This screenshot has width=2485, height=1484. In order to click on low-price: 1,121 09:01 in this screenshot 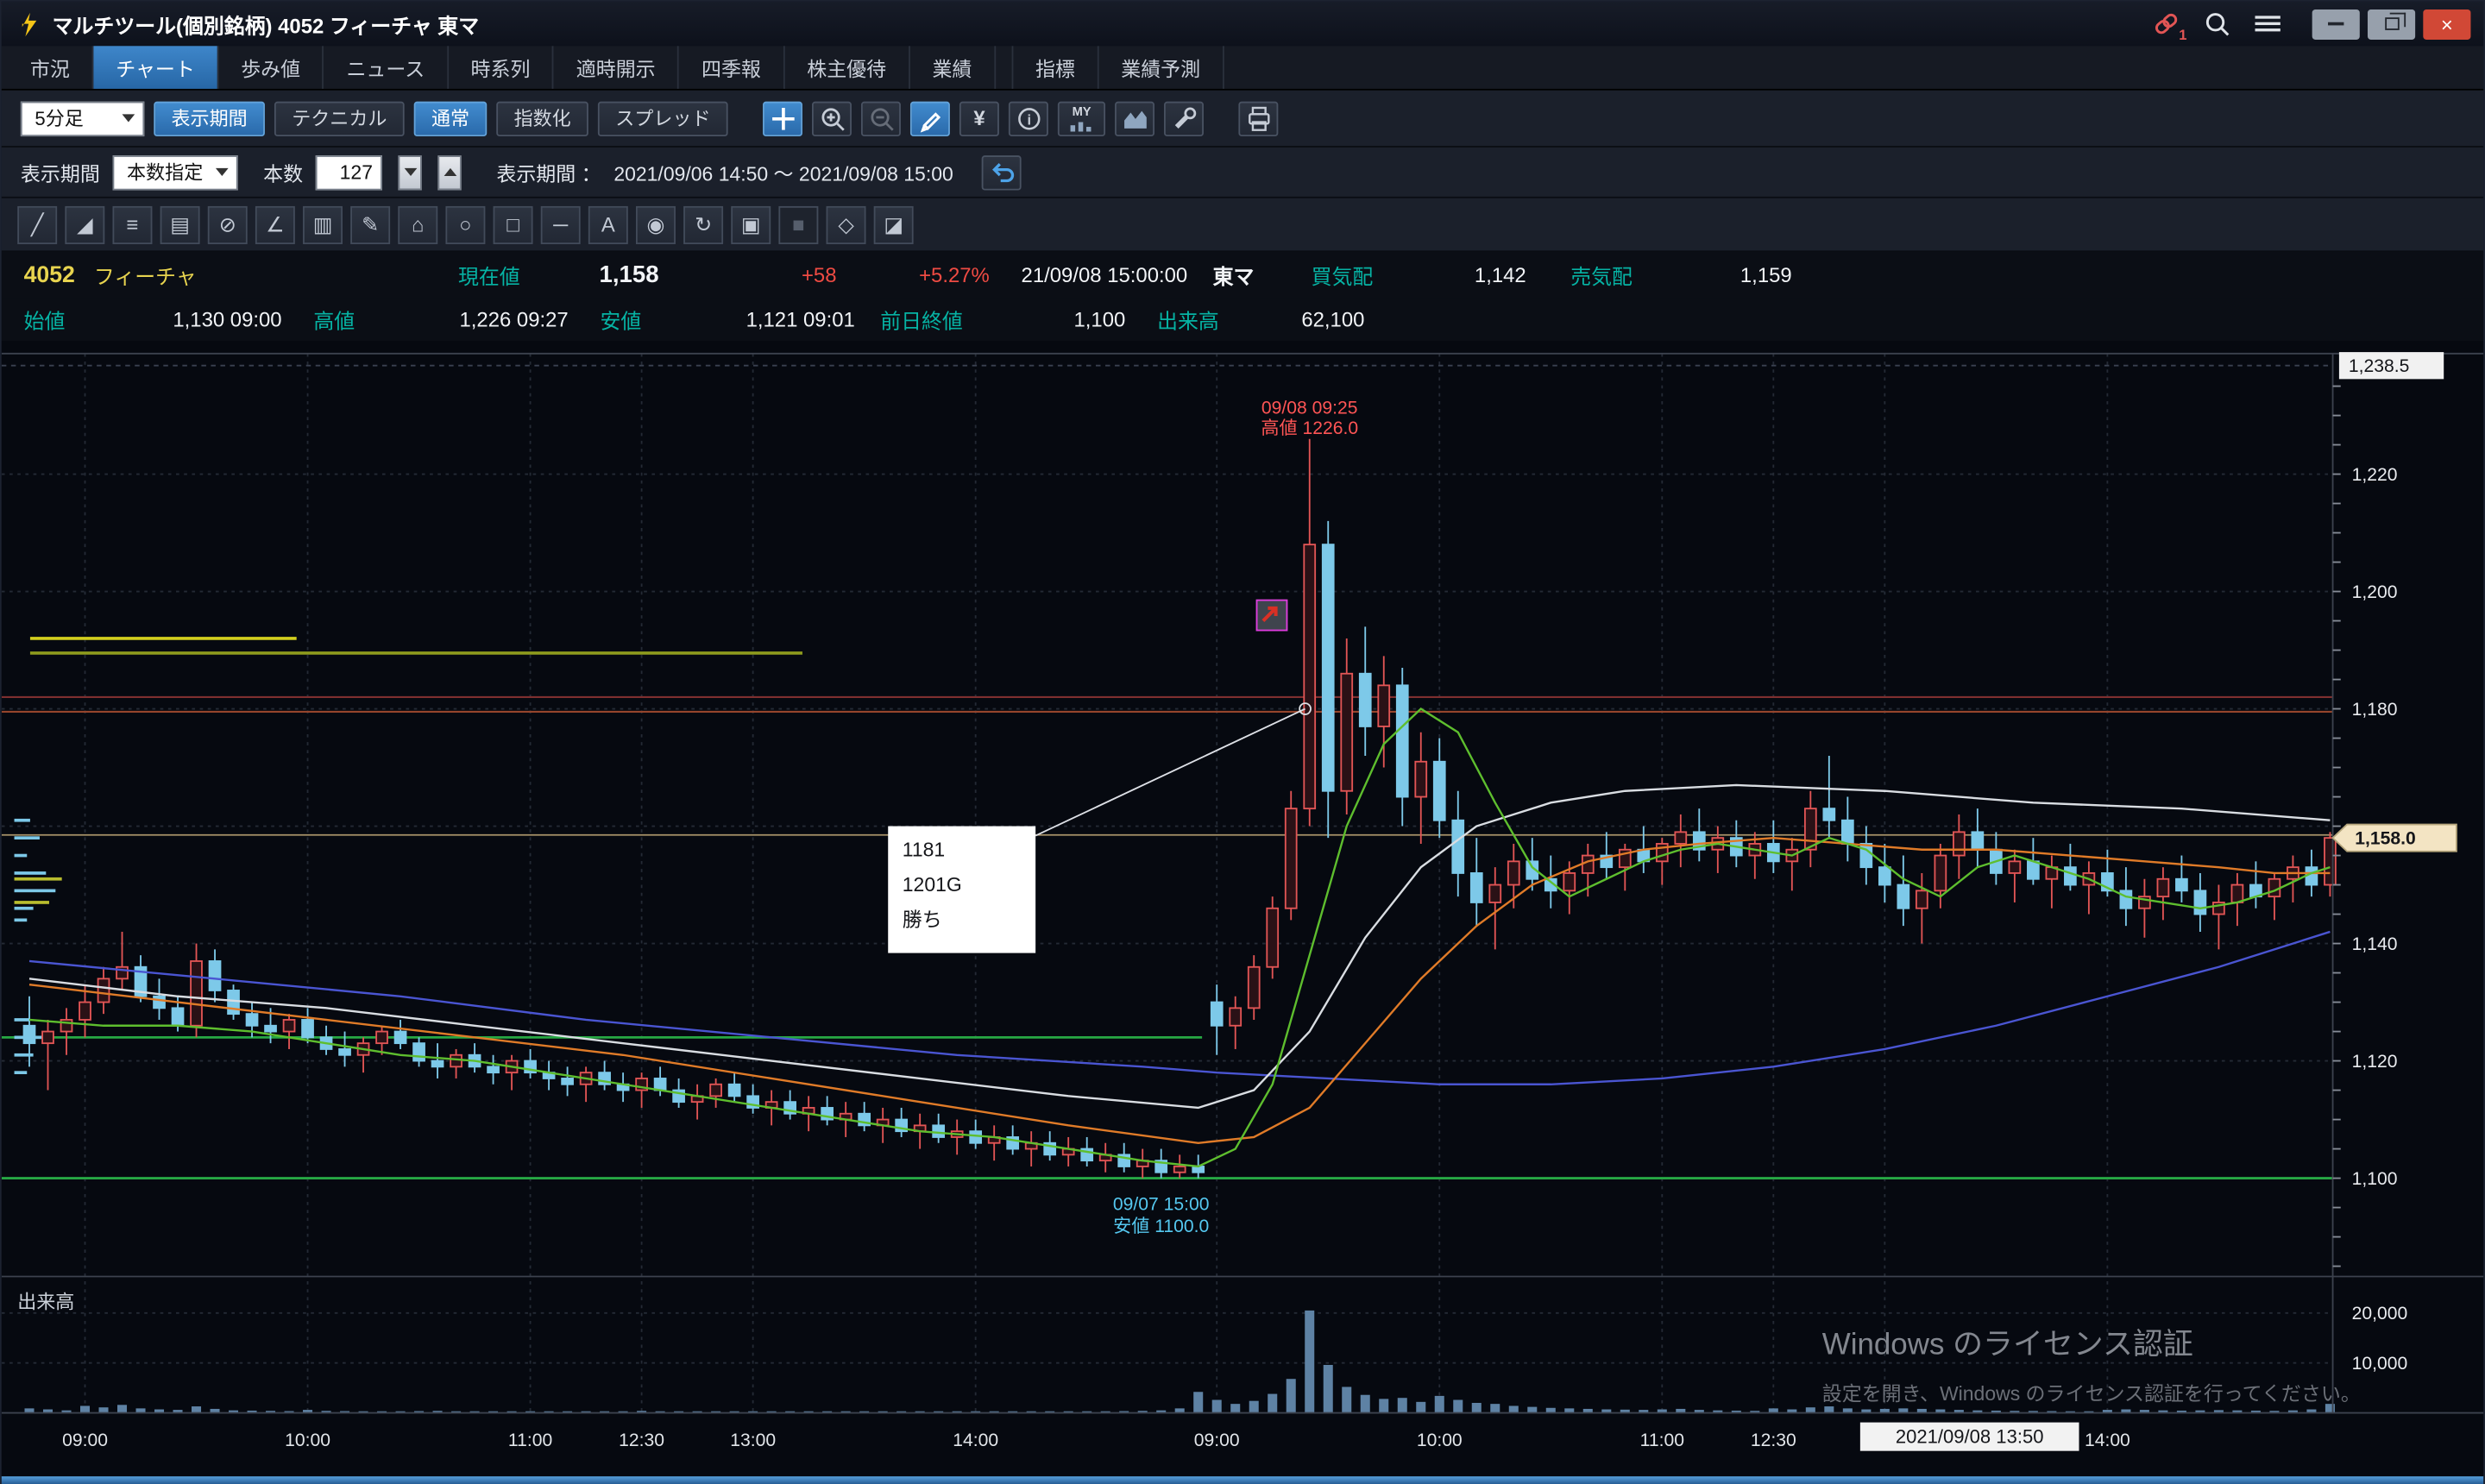, I will do `click(800, 319)`.